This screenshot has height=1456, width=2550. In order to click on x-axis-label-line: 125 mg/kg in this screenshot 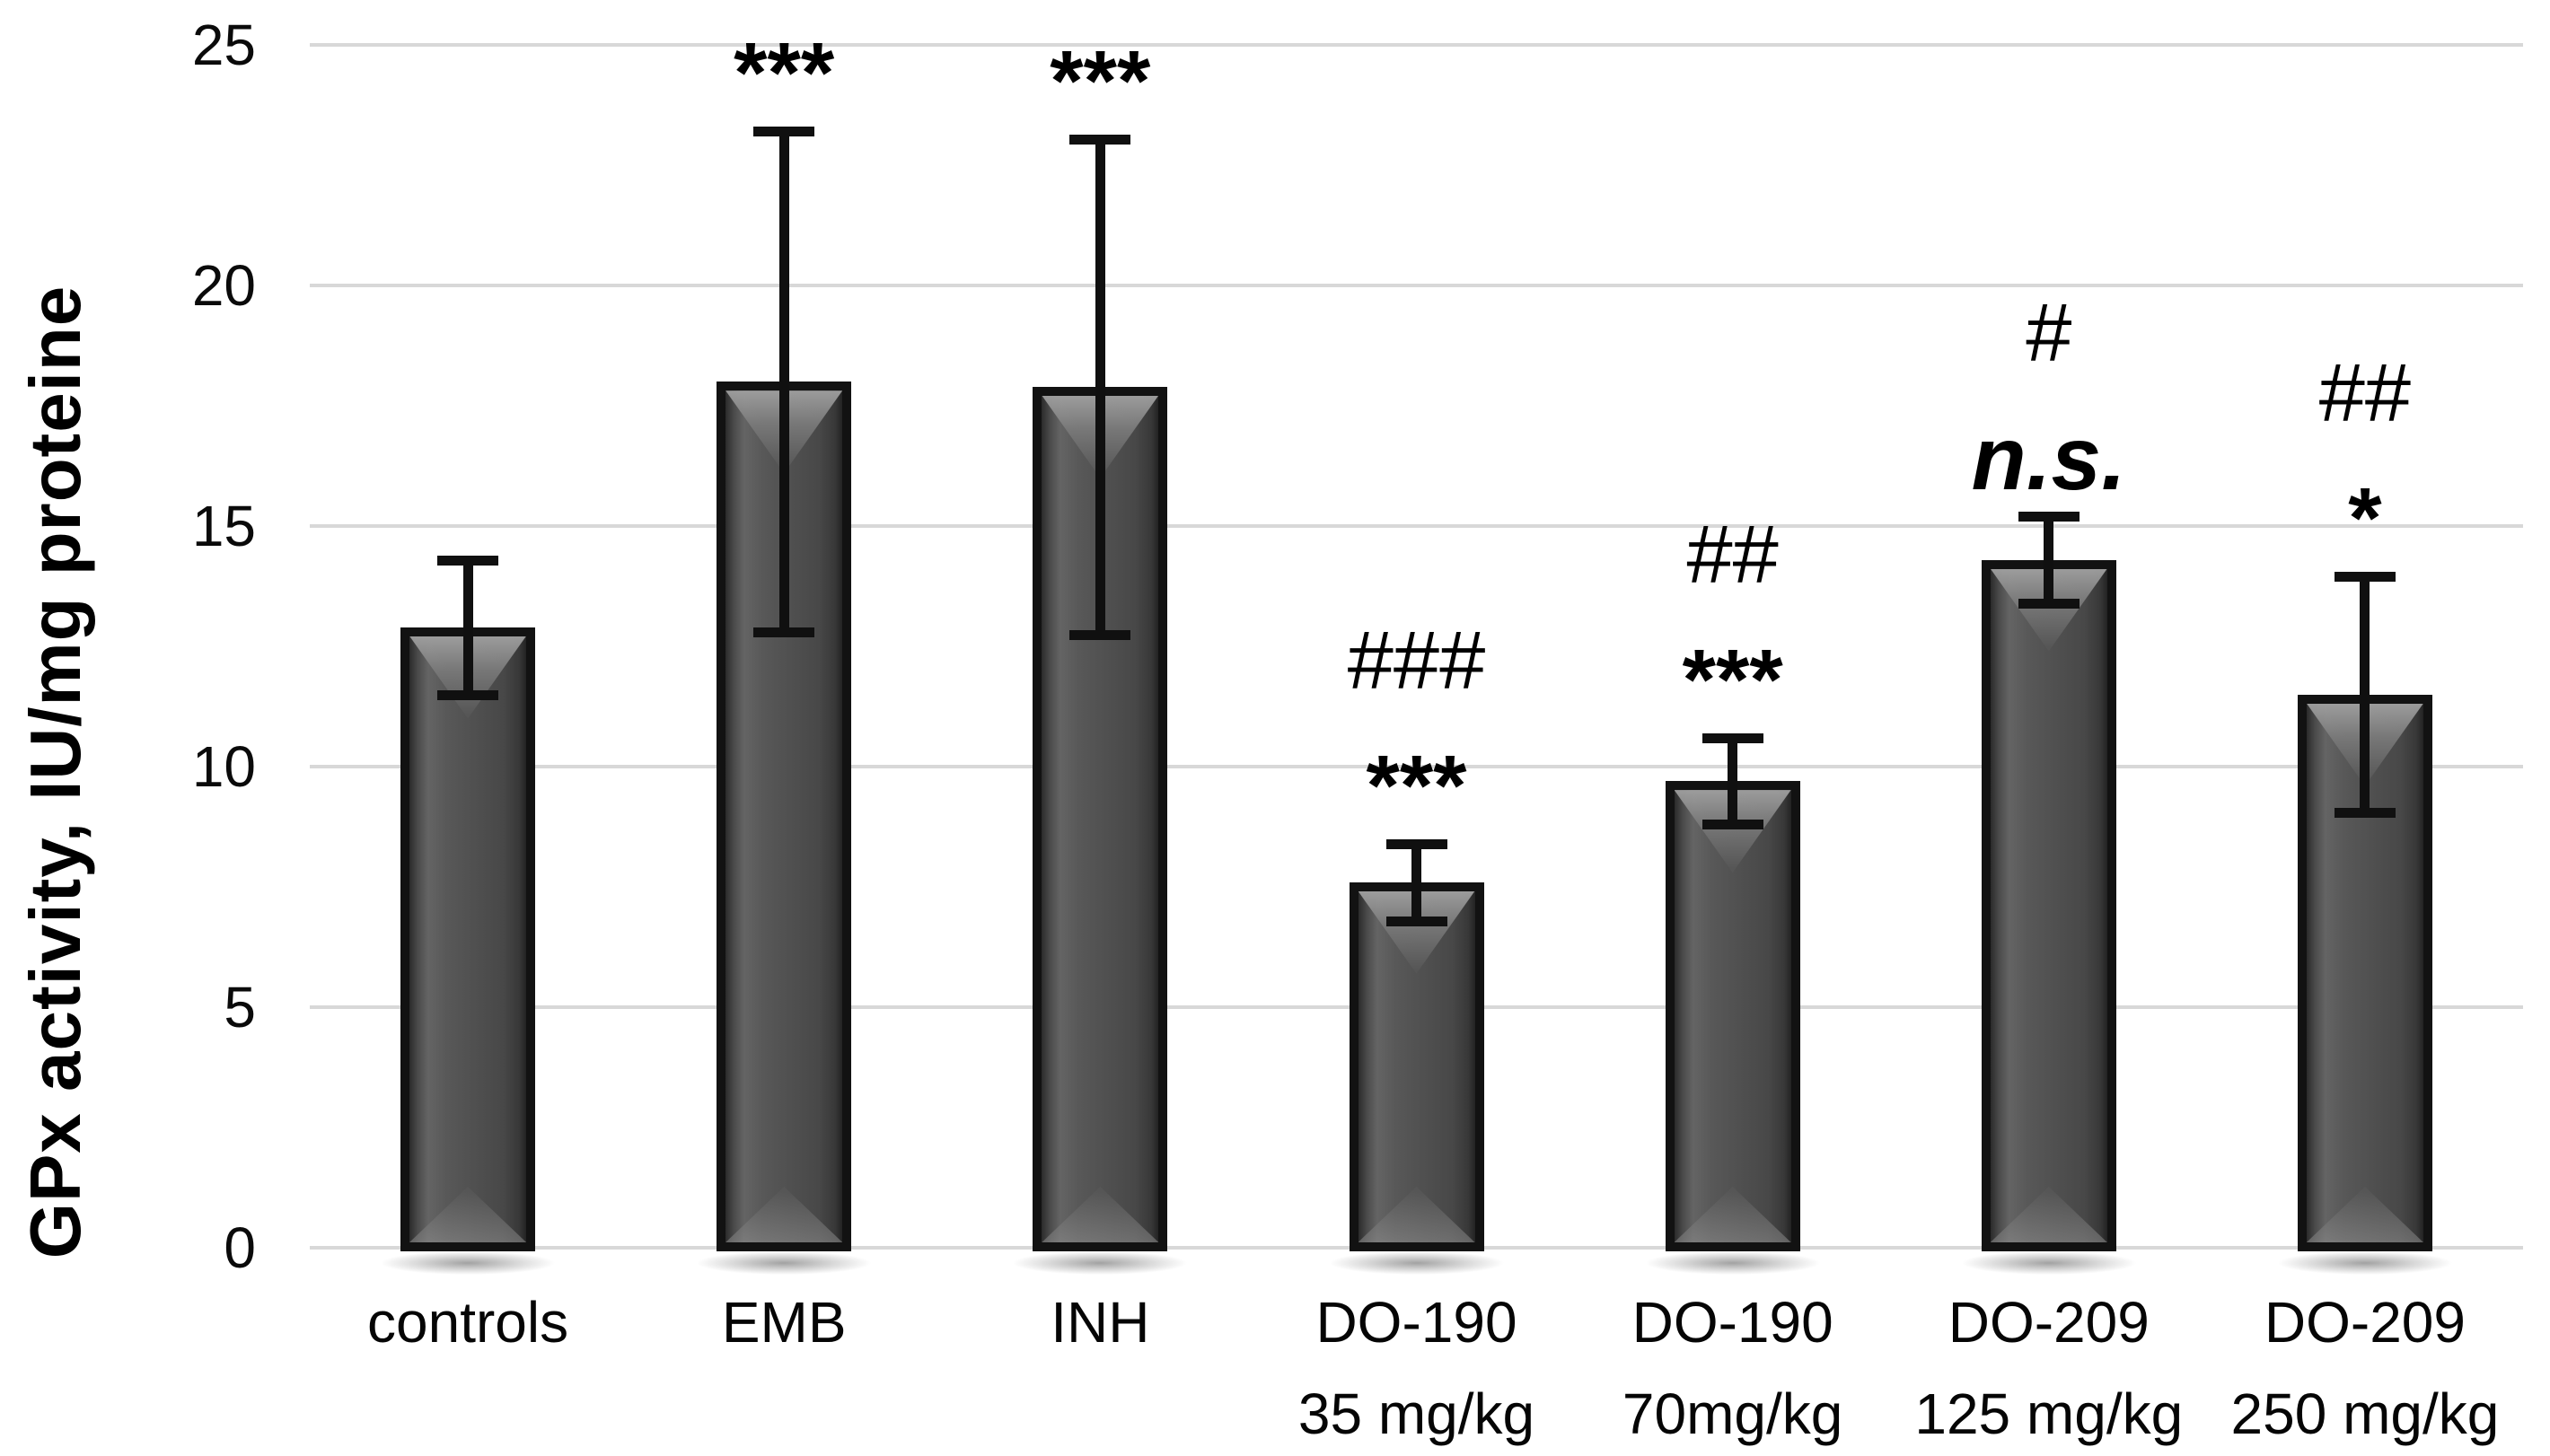, I will do `click(2049, 1413)`.